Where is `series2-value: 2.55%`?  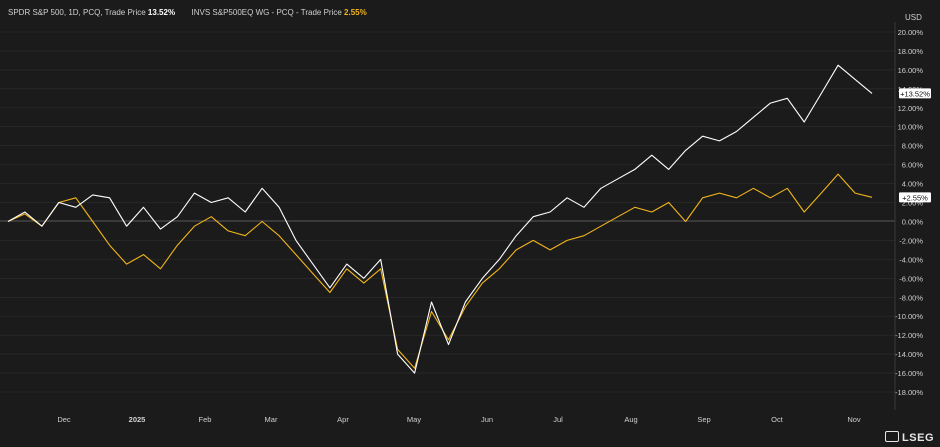
series2-value: 2.55% is located at coordinates (355, 12).